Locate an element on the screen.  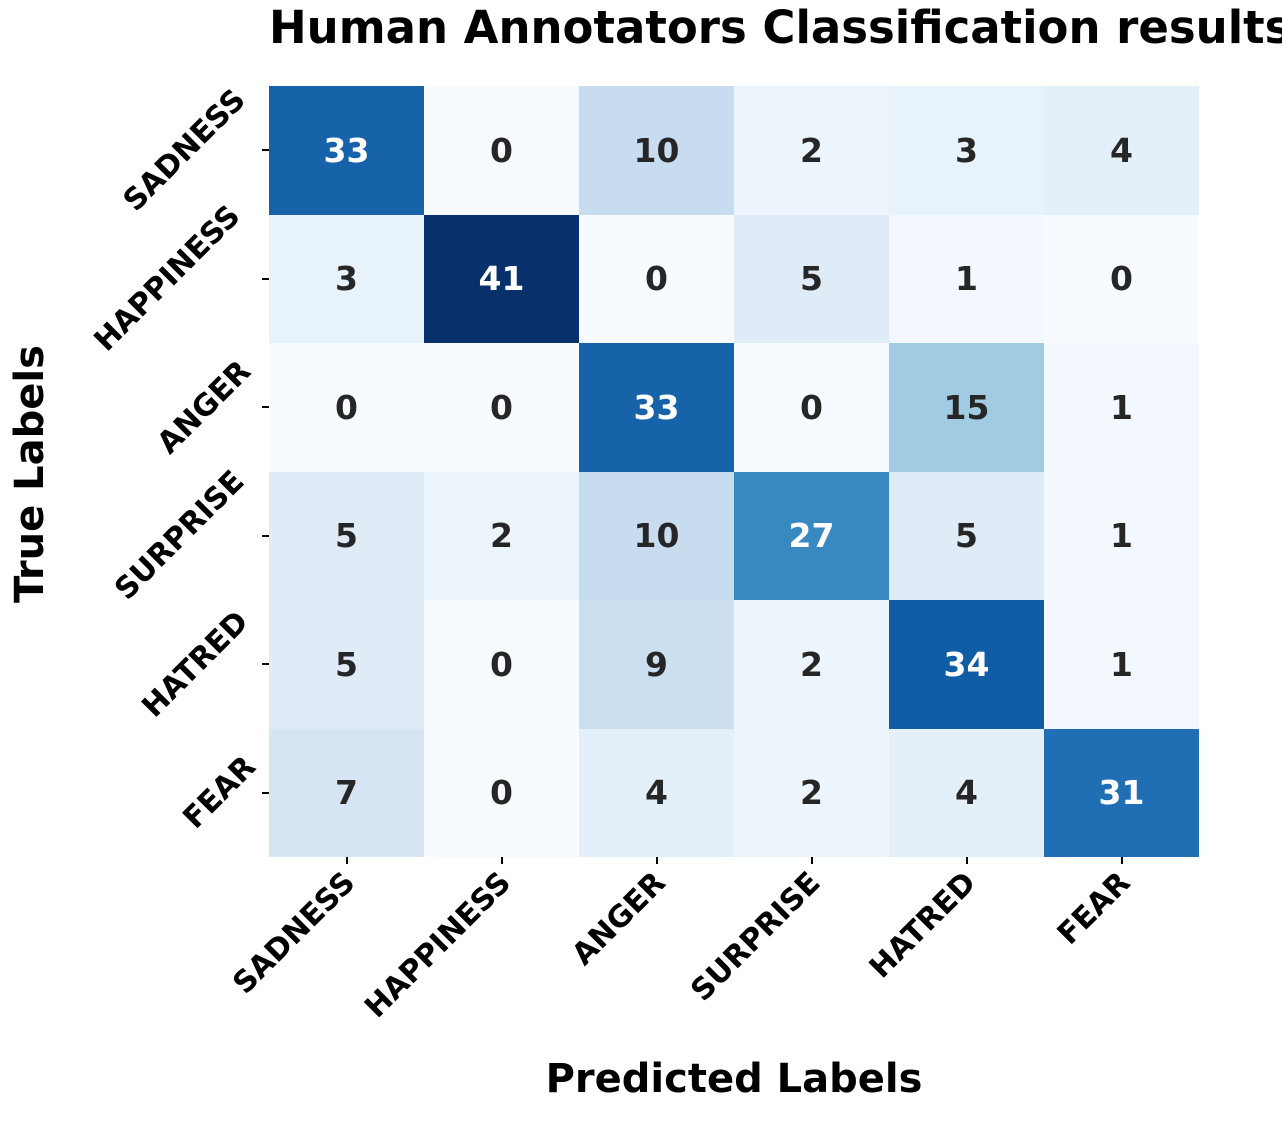
cell-value: 27 is located at coordinates (811, 536).